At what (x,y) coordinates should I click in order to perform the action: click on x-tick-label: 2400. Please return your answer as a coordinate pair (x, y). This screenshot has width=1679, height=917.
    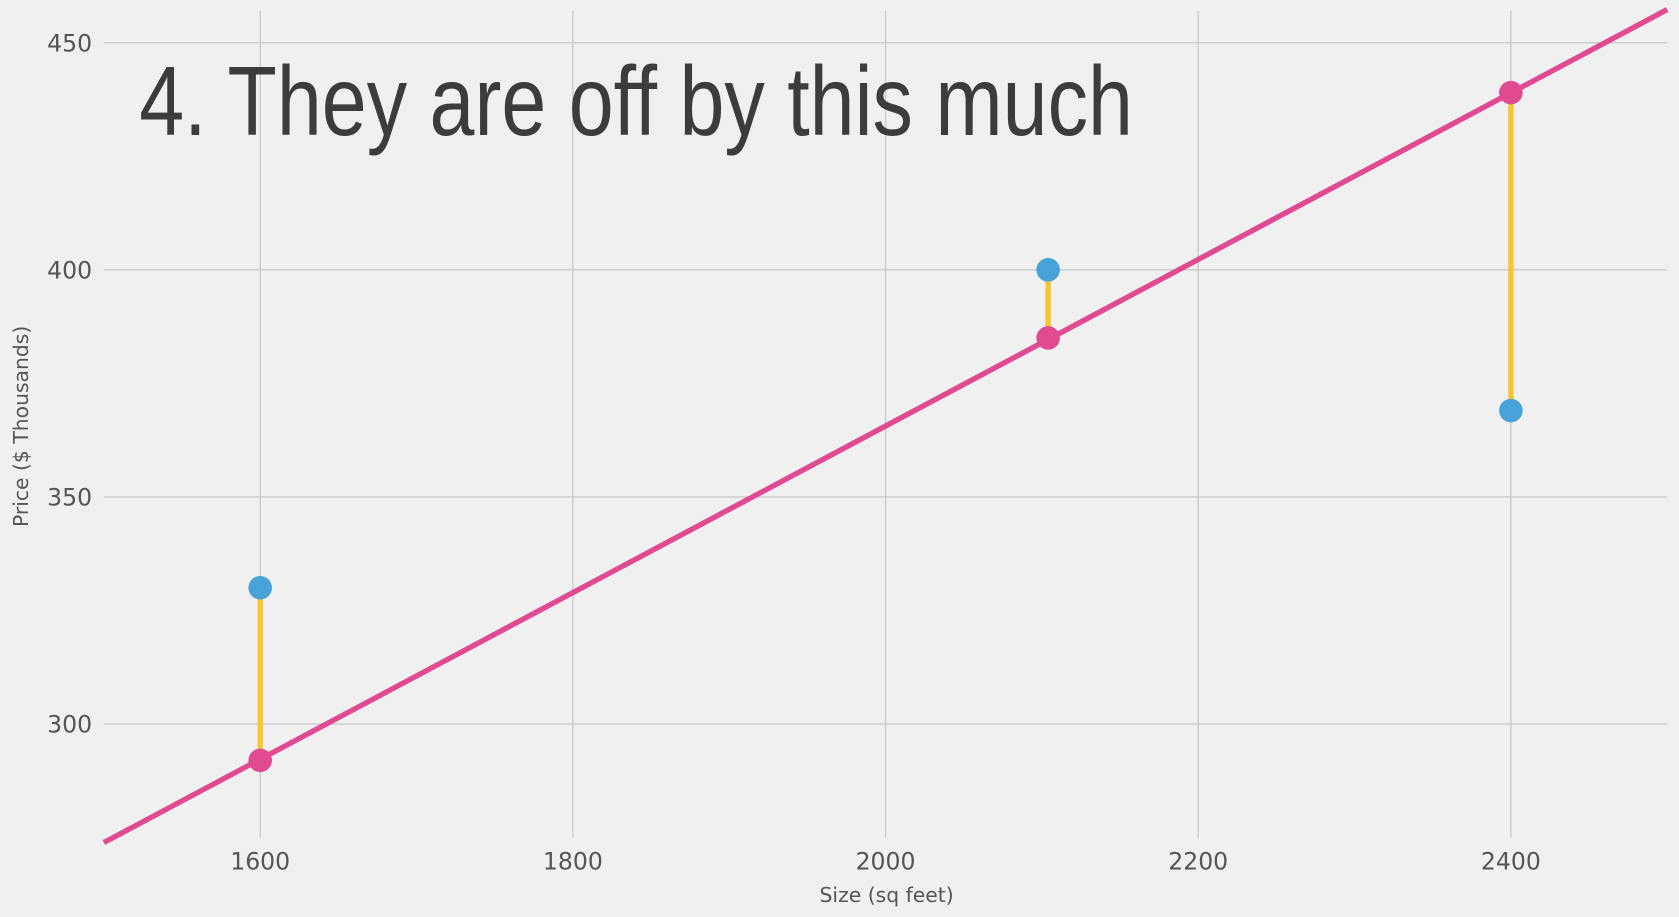
    Looking at the image, I should click on (1511, 862).